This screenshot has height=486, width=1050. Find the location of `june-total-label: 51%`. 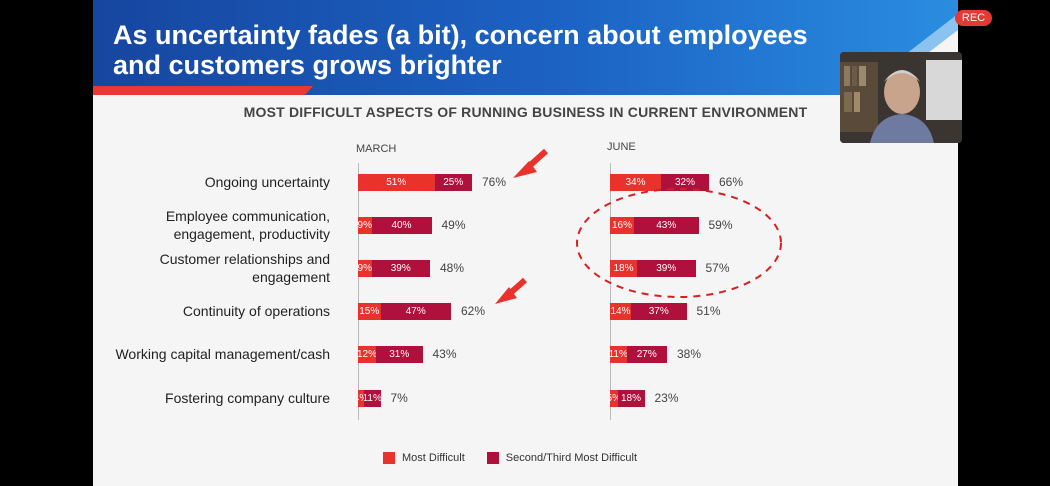

june-total-label: 51% is located at coordinates (708, 311).